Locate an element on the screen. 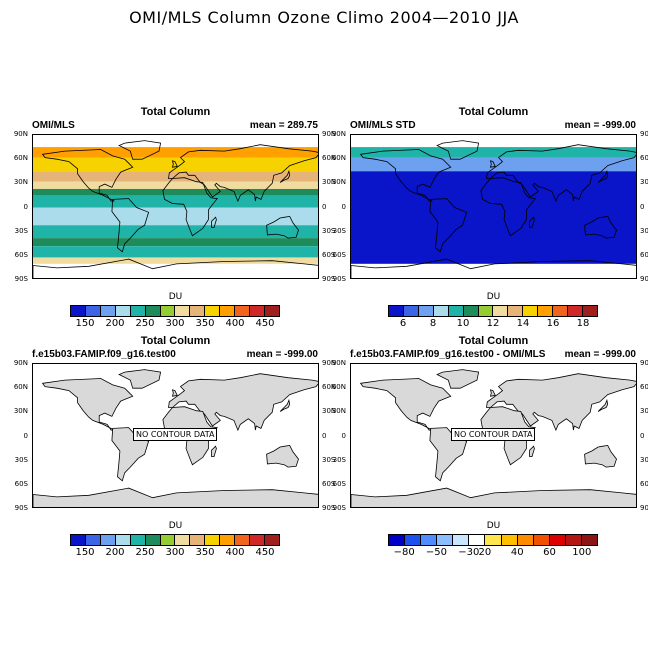  map-plot-area is located at coordinates (175, 206).